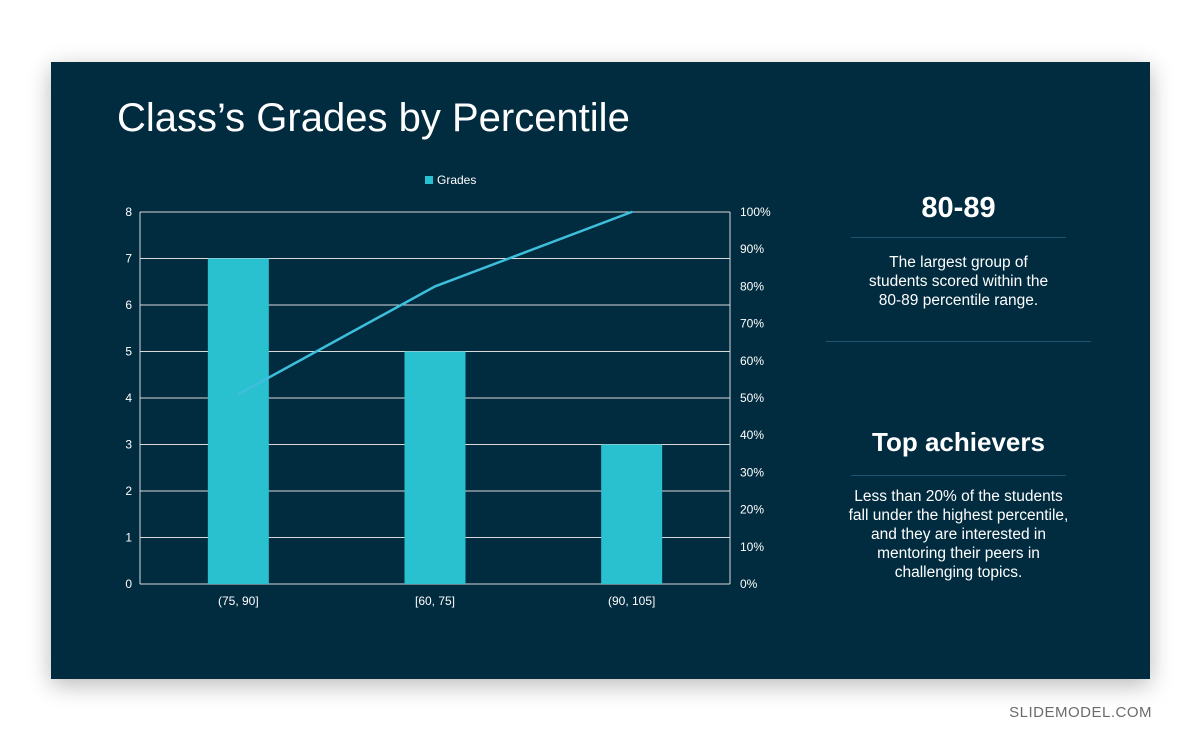  I want to click on panel-heading: 80-89, so click(958, 208).